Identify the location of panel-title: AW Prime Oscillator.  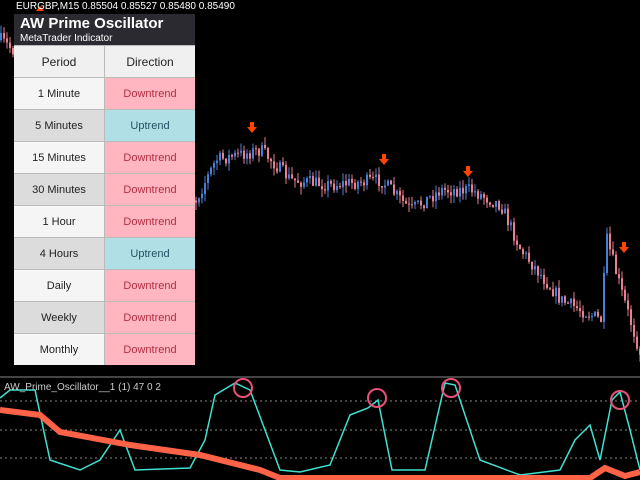
(92, 23).